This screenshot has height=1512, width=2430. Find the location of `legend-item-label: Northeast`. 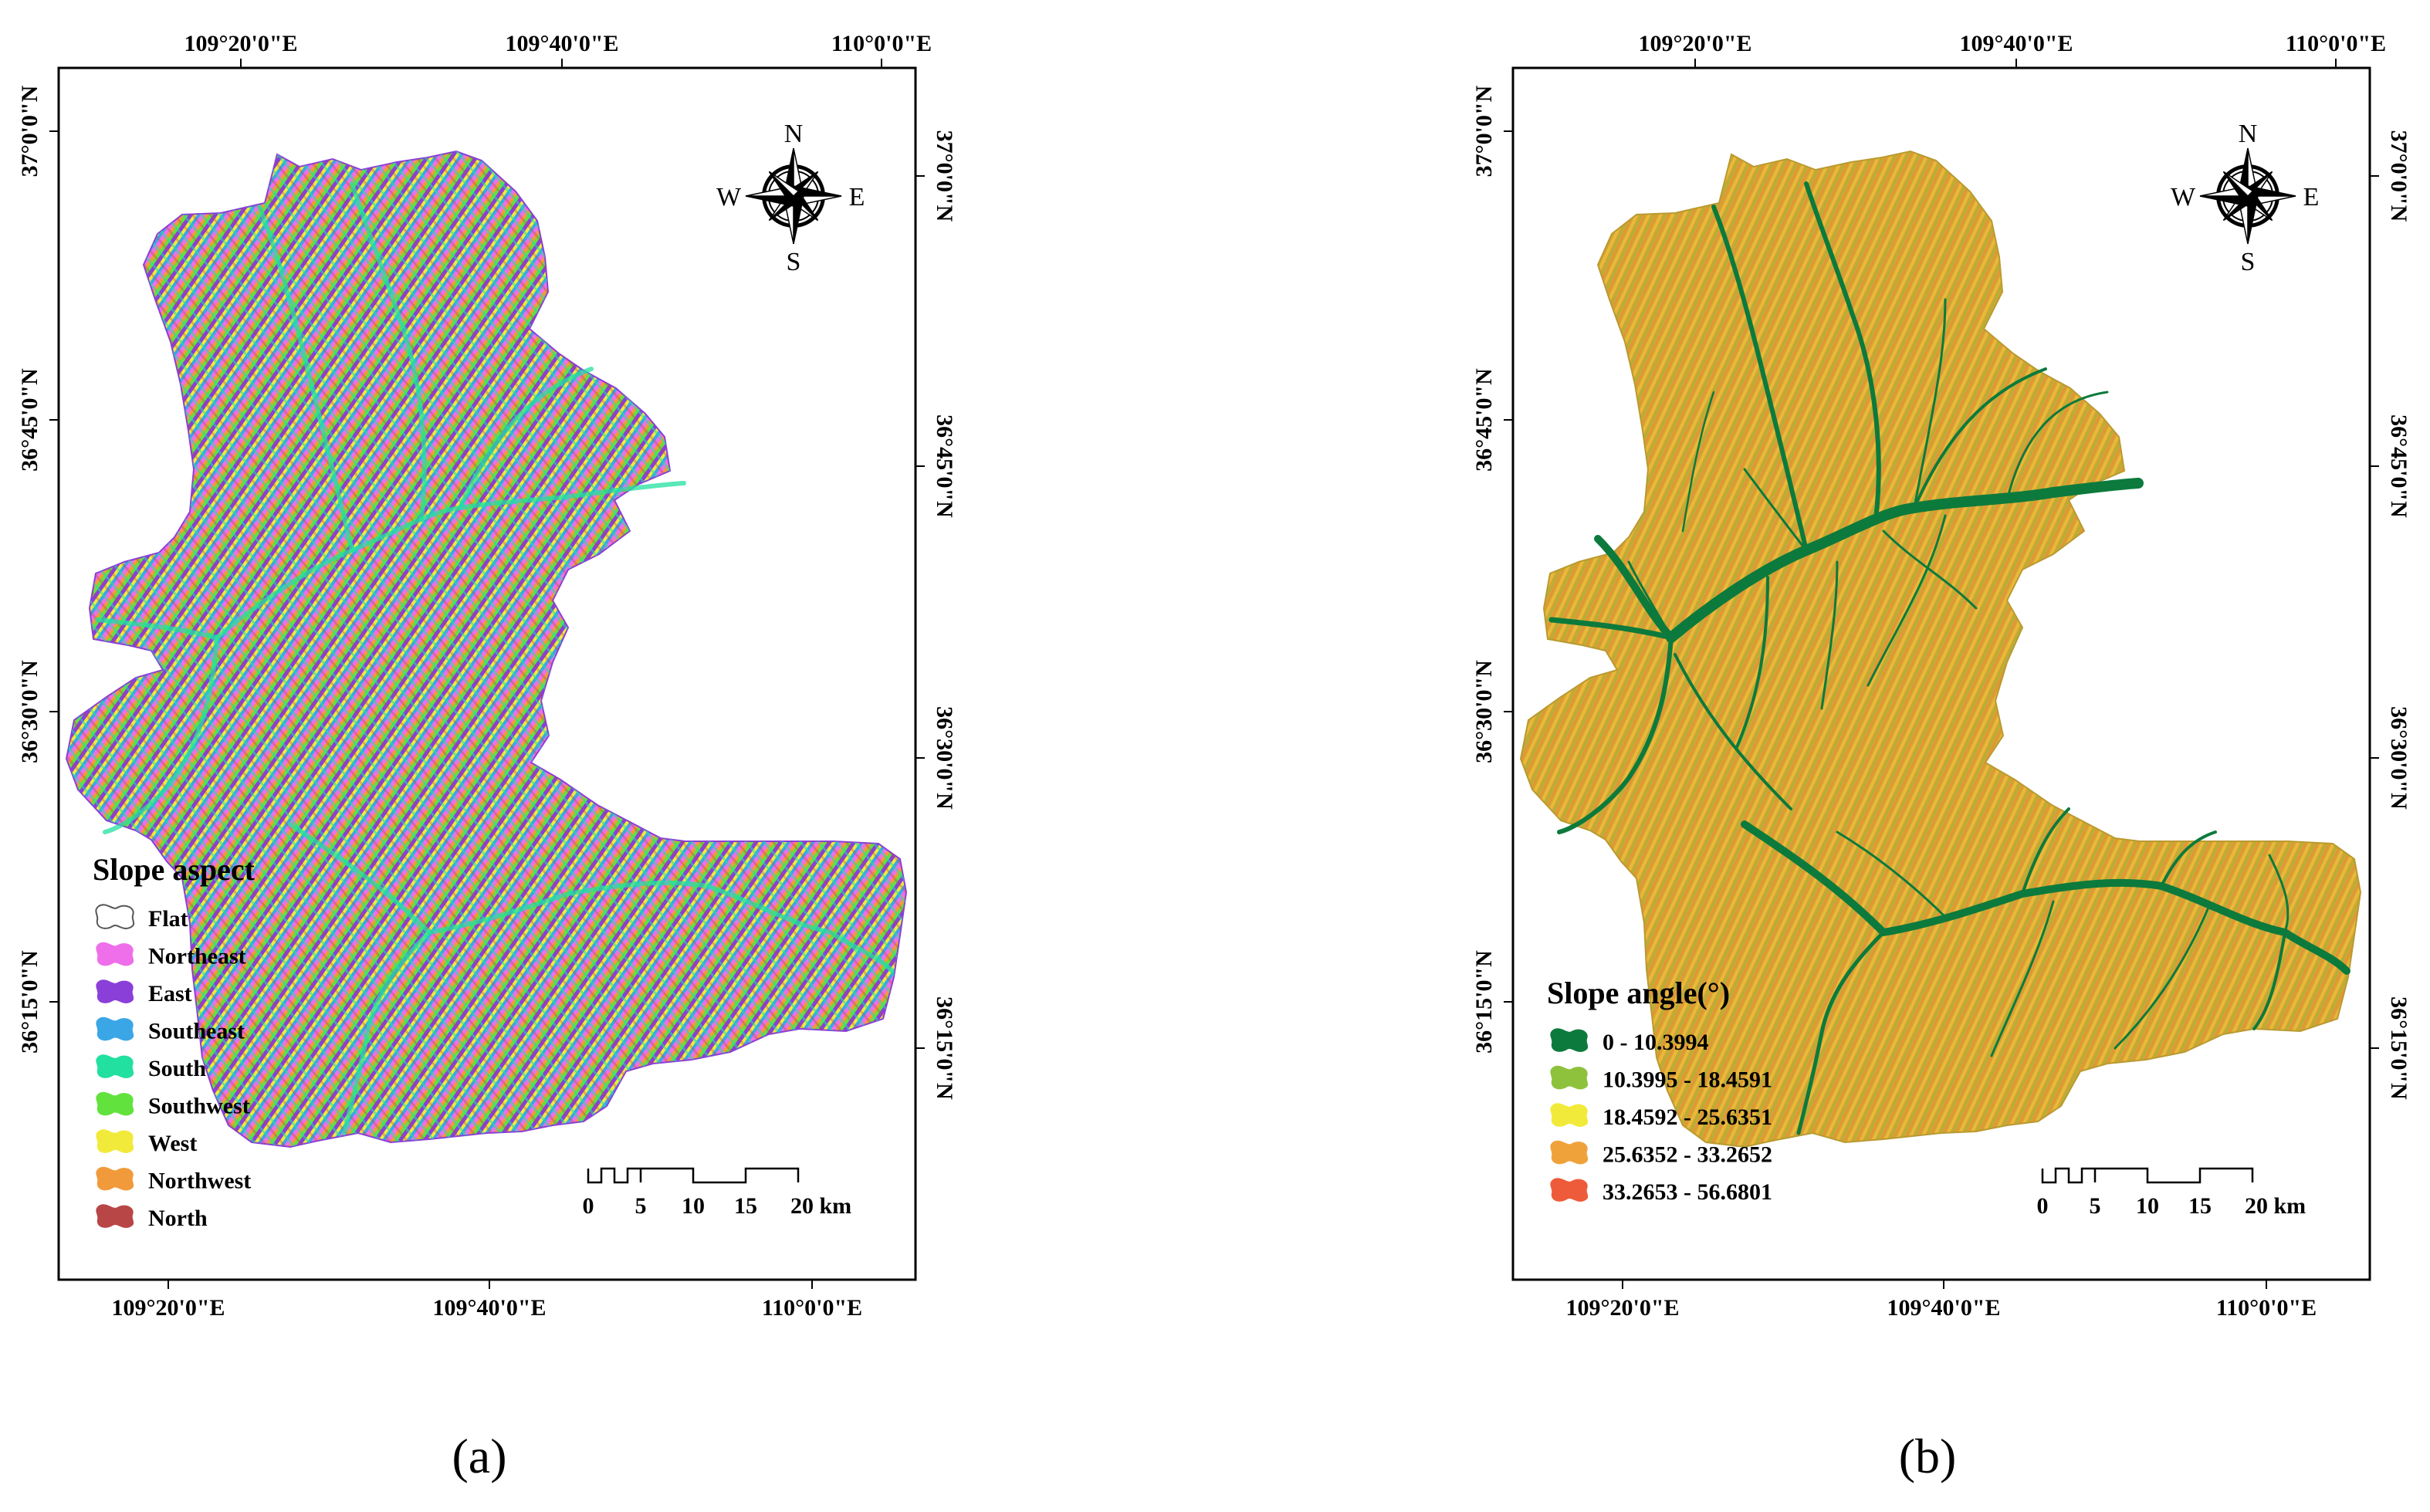

legend-item-label: Northeast is located at coordinates (197, 956).